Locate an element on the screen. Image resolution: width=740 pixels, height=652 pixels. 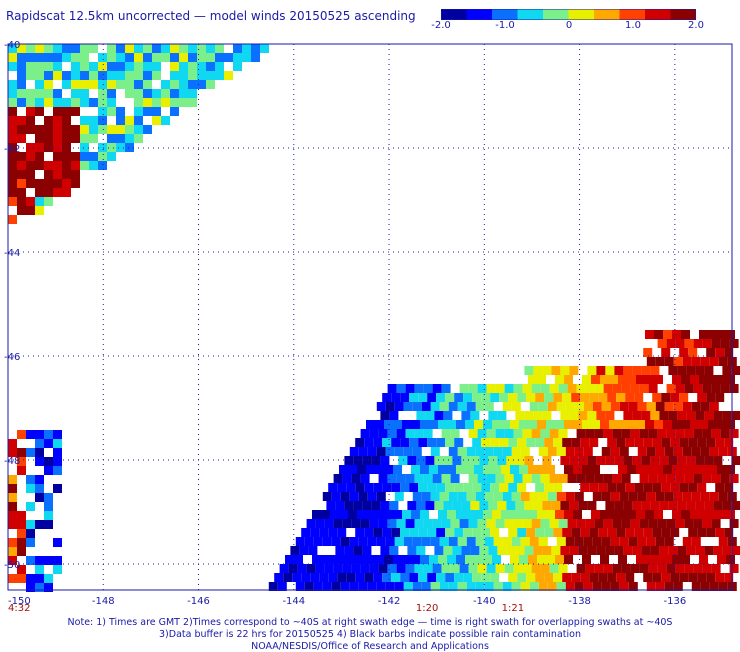
latitude-tick-label: -44 is located at coordinates (12, 253).